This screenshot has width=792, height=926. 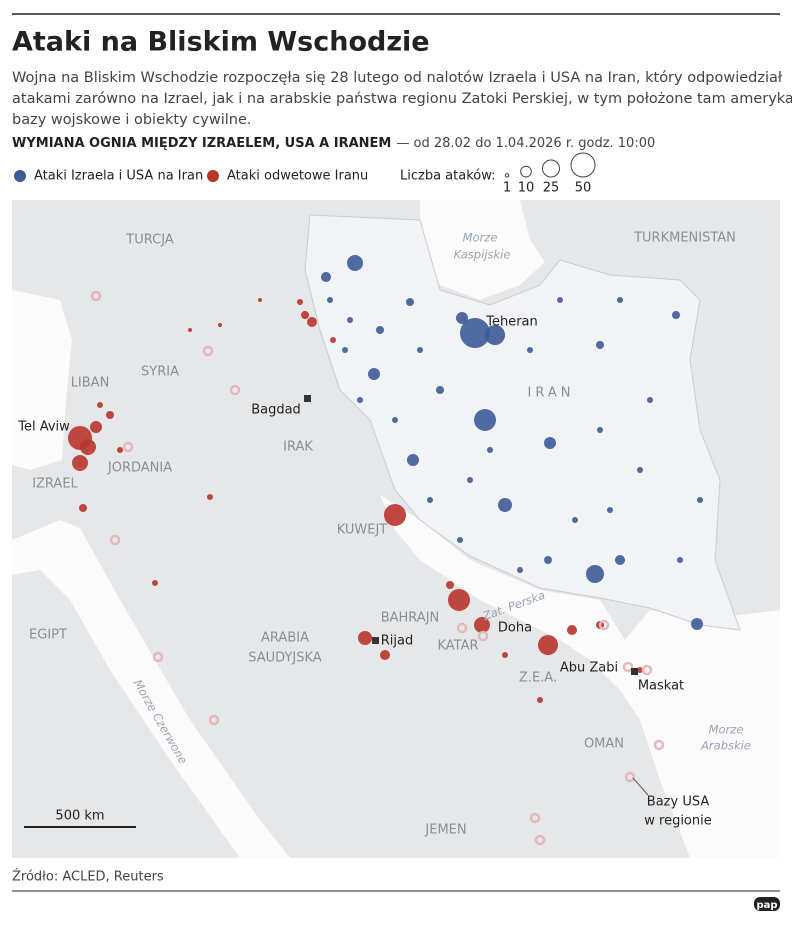 What do you see at coordinates (48, 635) in the screenshot?
I see `country-label: EGIPT` at bounding box center [48, 635].